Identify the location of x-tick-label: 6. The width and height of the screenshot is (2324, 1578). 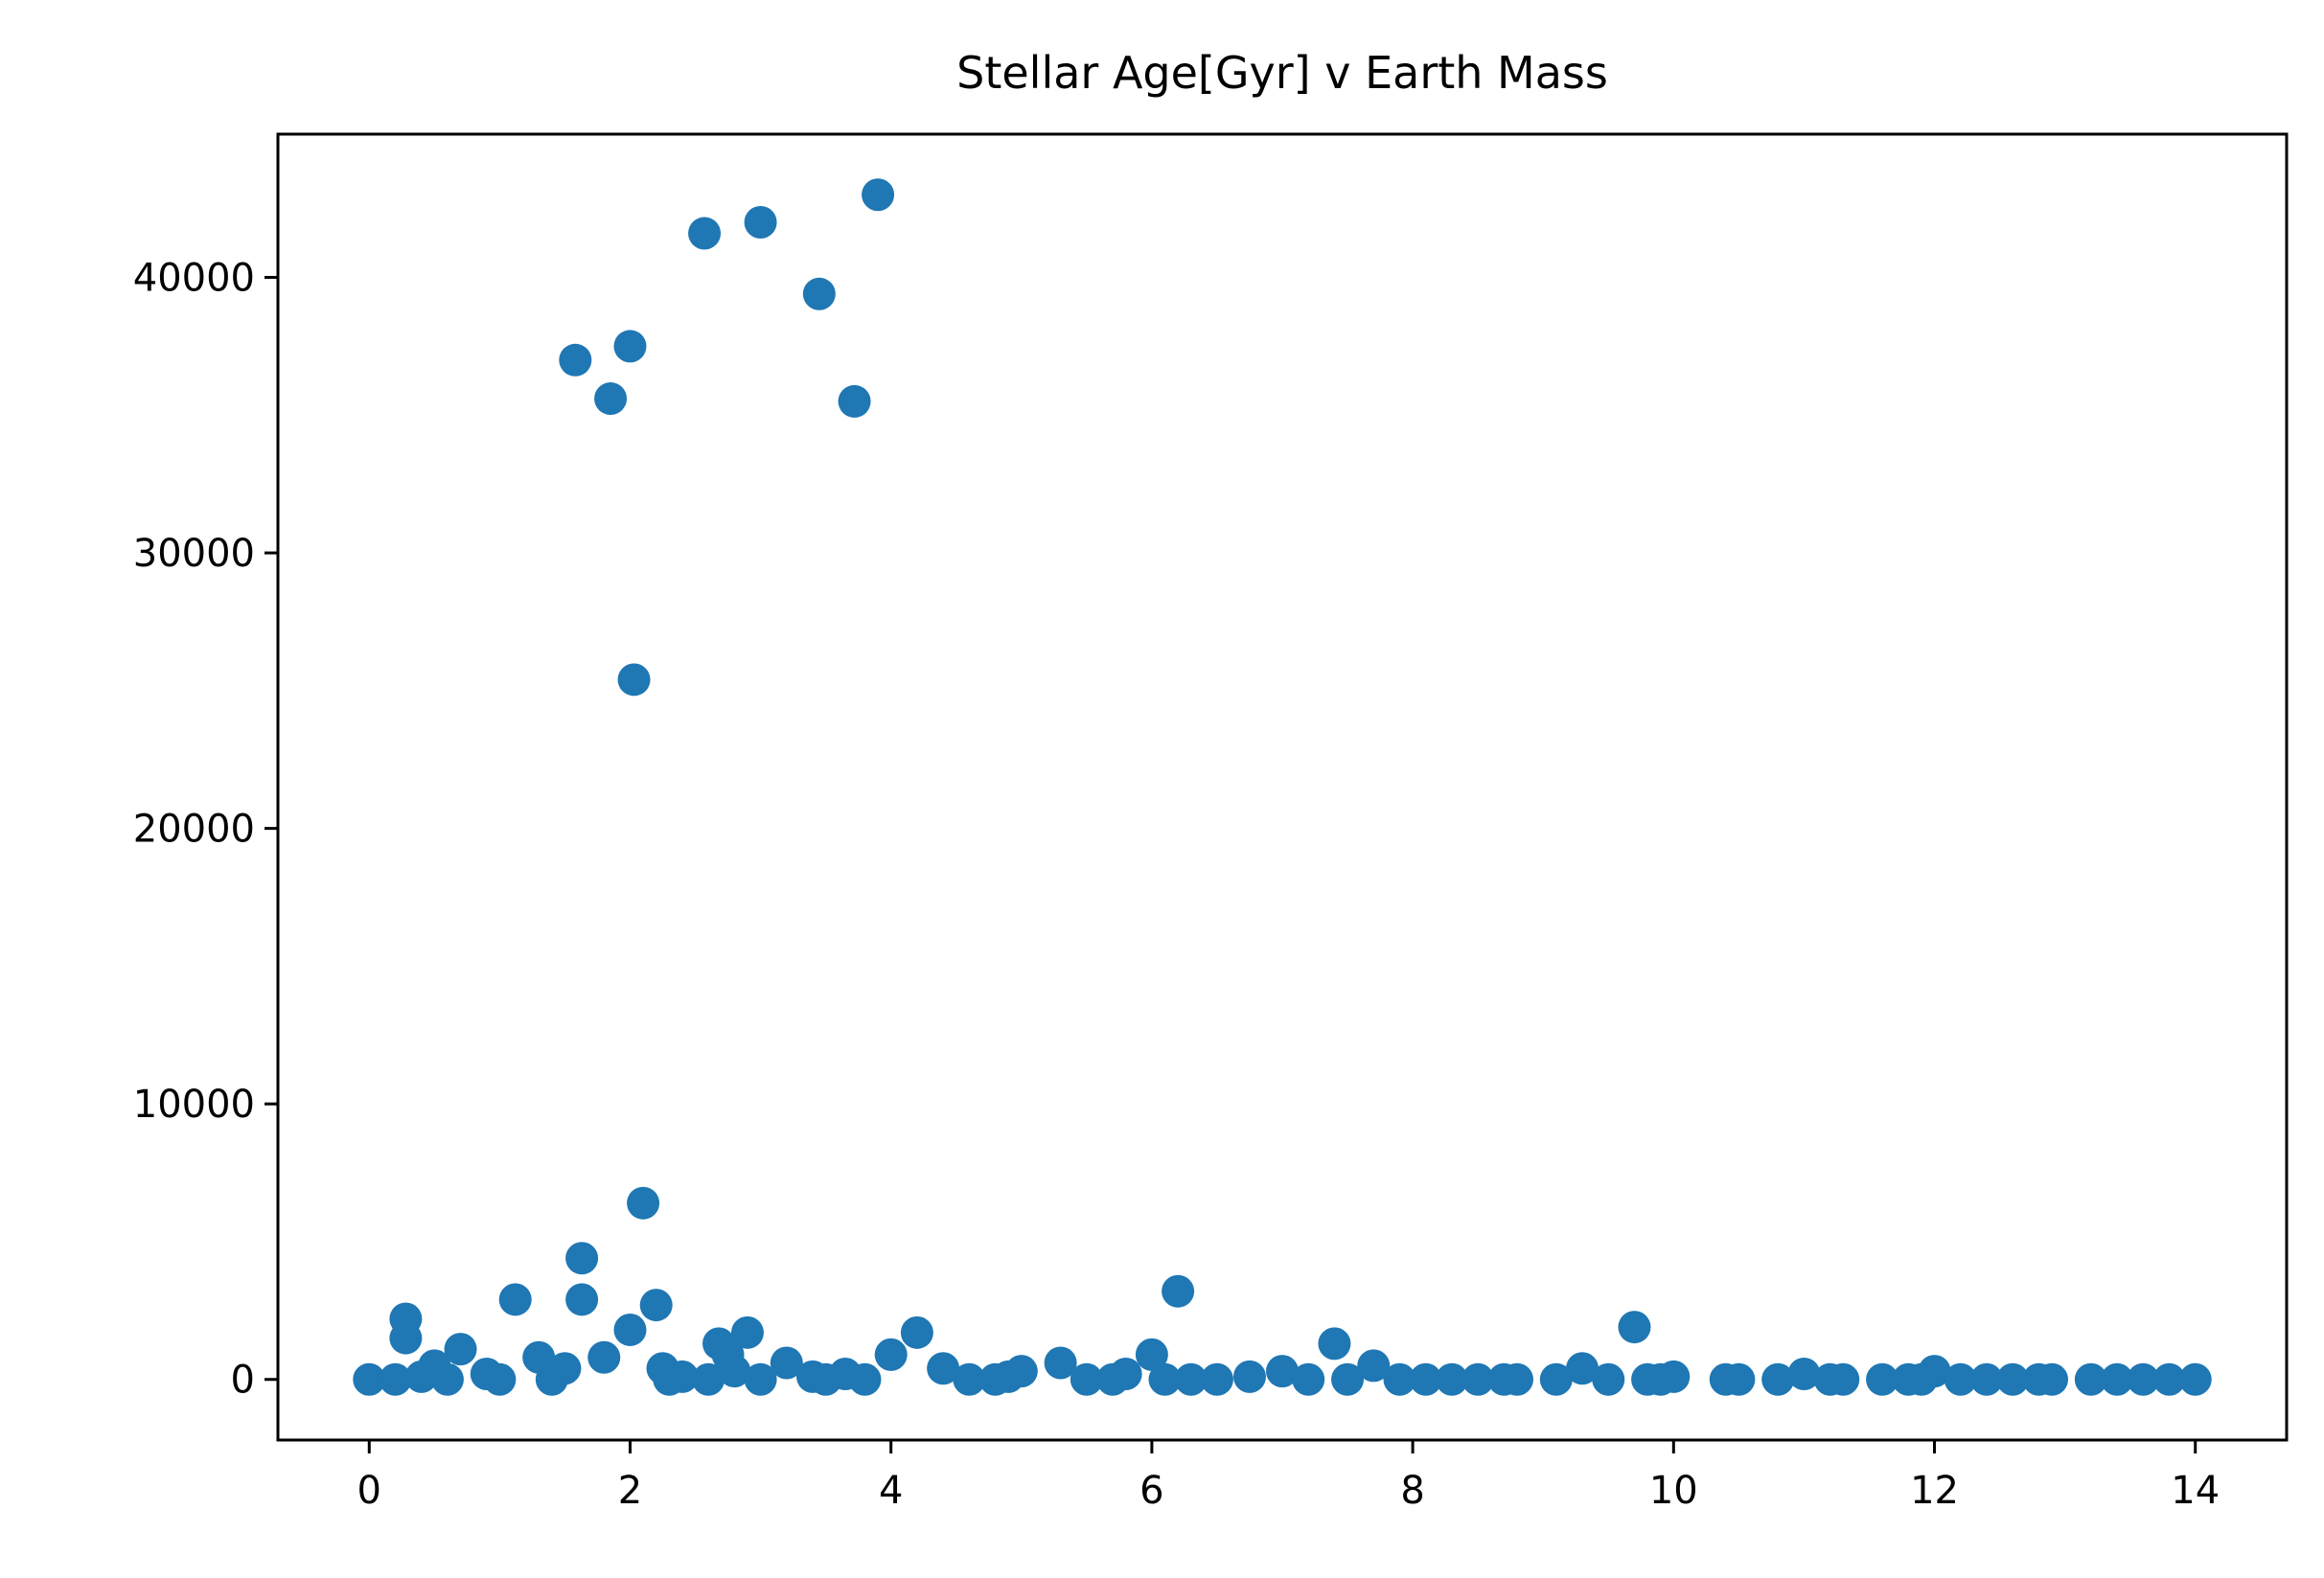
(1151, 1491).